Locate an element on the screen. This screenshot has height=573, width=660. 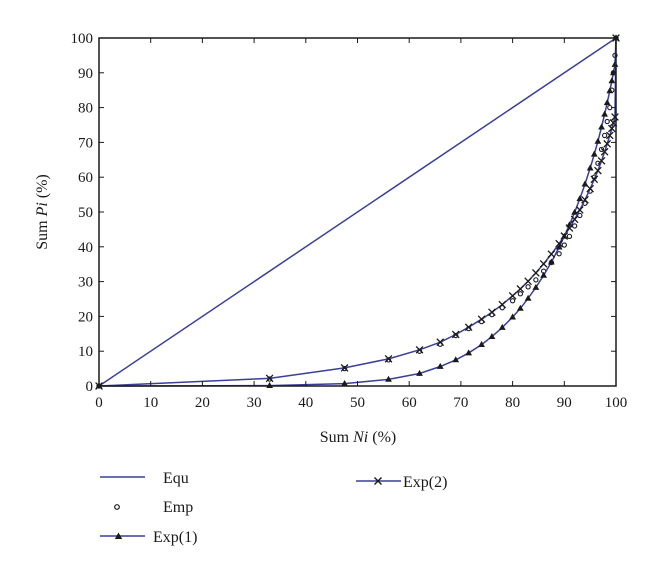
x-tick-label: 10 is located at coordinates (150, 403).